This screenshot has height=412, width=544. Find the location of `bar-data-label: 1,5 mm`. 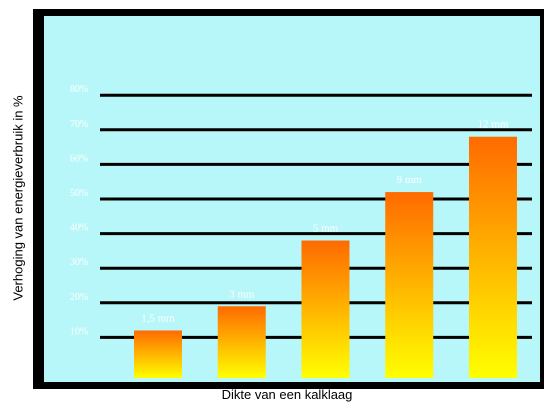

bar-data-label: 1,5 mm is located at coordinates (158, 318).